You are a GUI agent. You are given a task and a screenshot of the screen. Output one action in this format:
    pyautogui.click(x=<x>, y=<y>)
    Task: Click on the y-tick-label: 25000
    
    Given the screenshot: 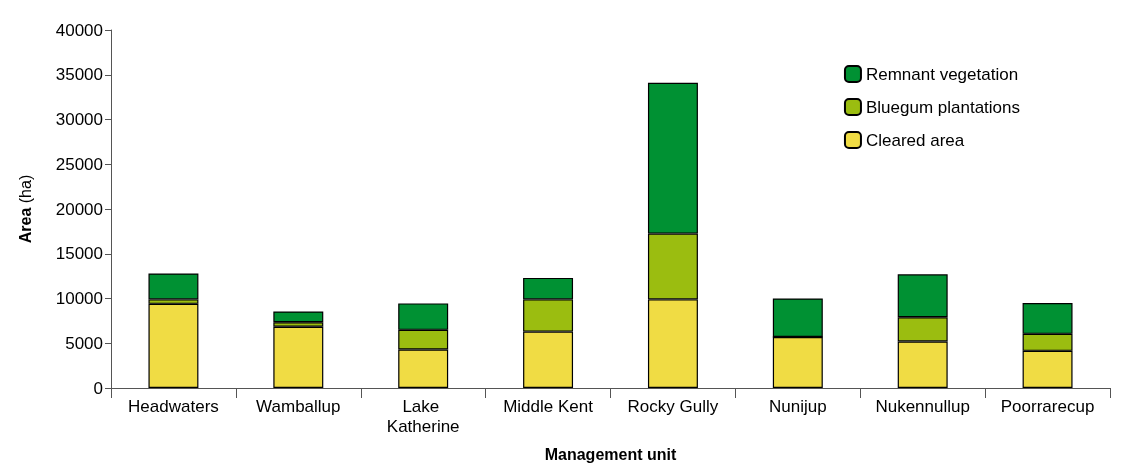 What is the action you would take?
    pyautogui.click(x=79, y=164)
    